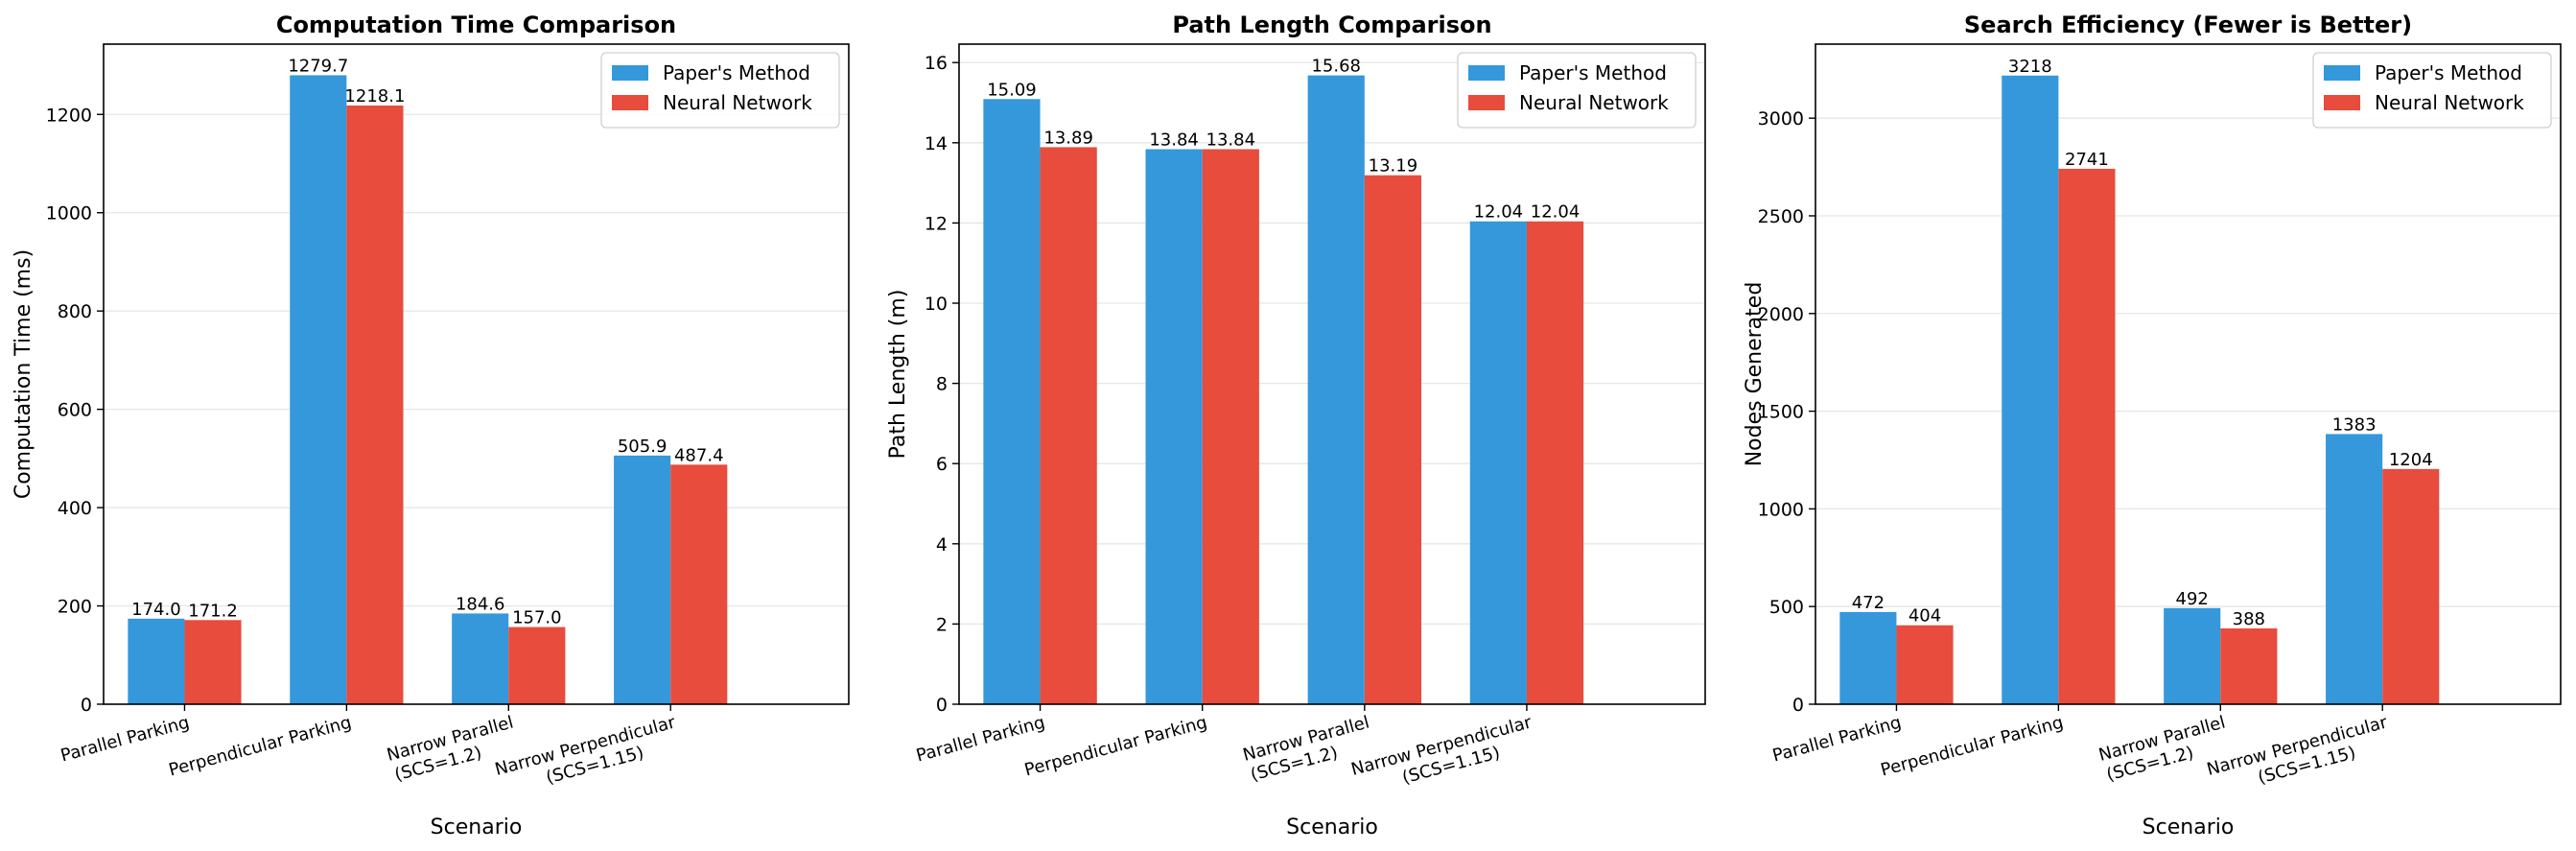 This screenshot has height=851, width=2576. I want to click on data-label: 492, so click(2192, 599).